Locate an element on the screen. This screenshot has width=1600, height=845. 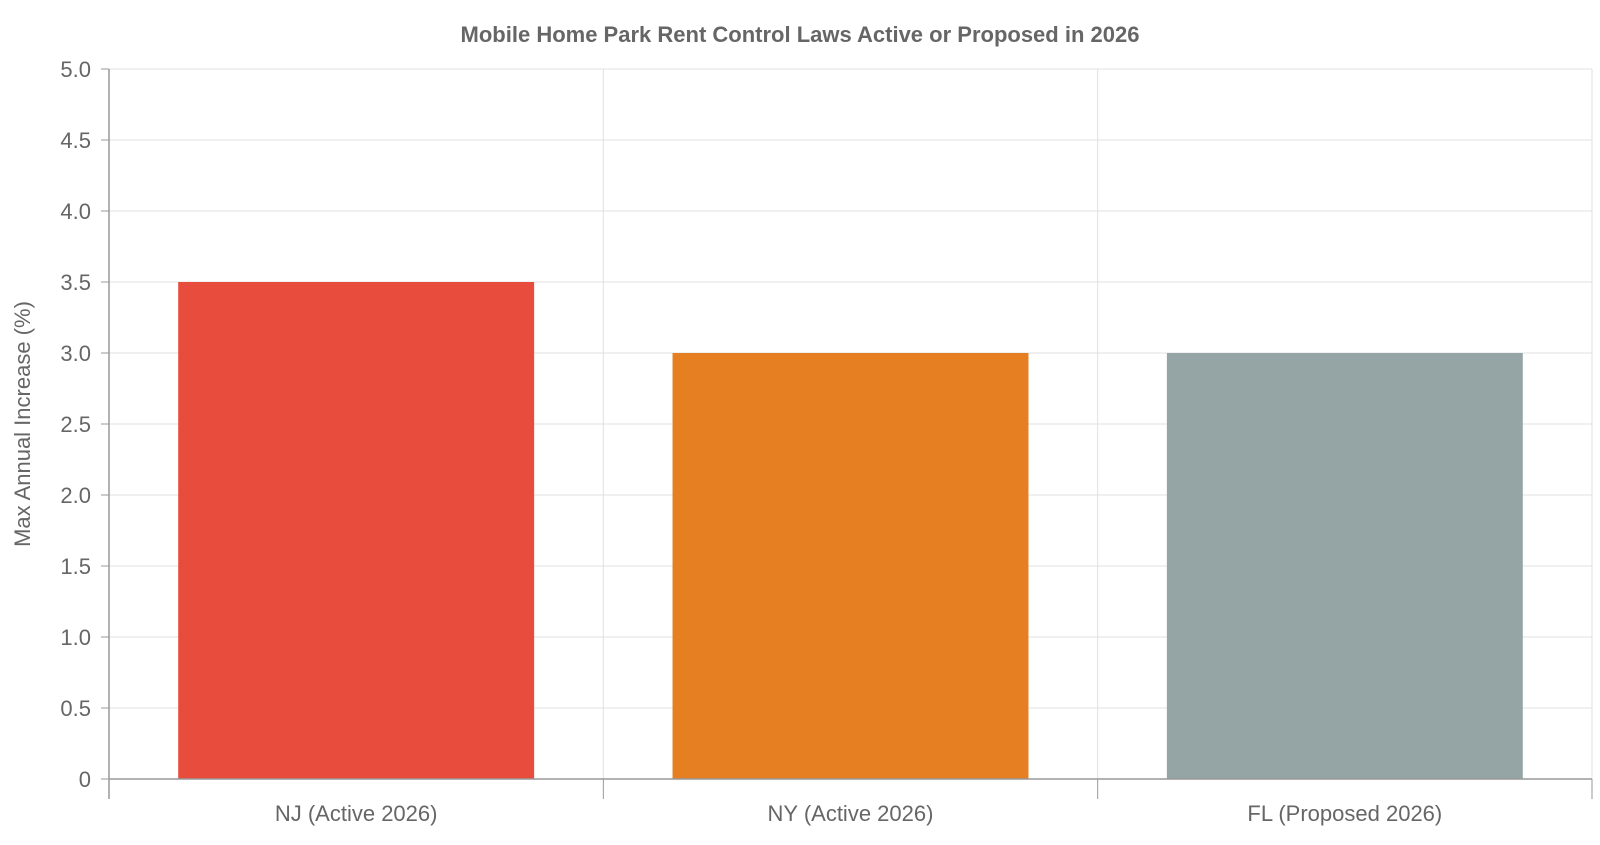
y-tick-label: 2.0 is located at coordinates (75, 495).